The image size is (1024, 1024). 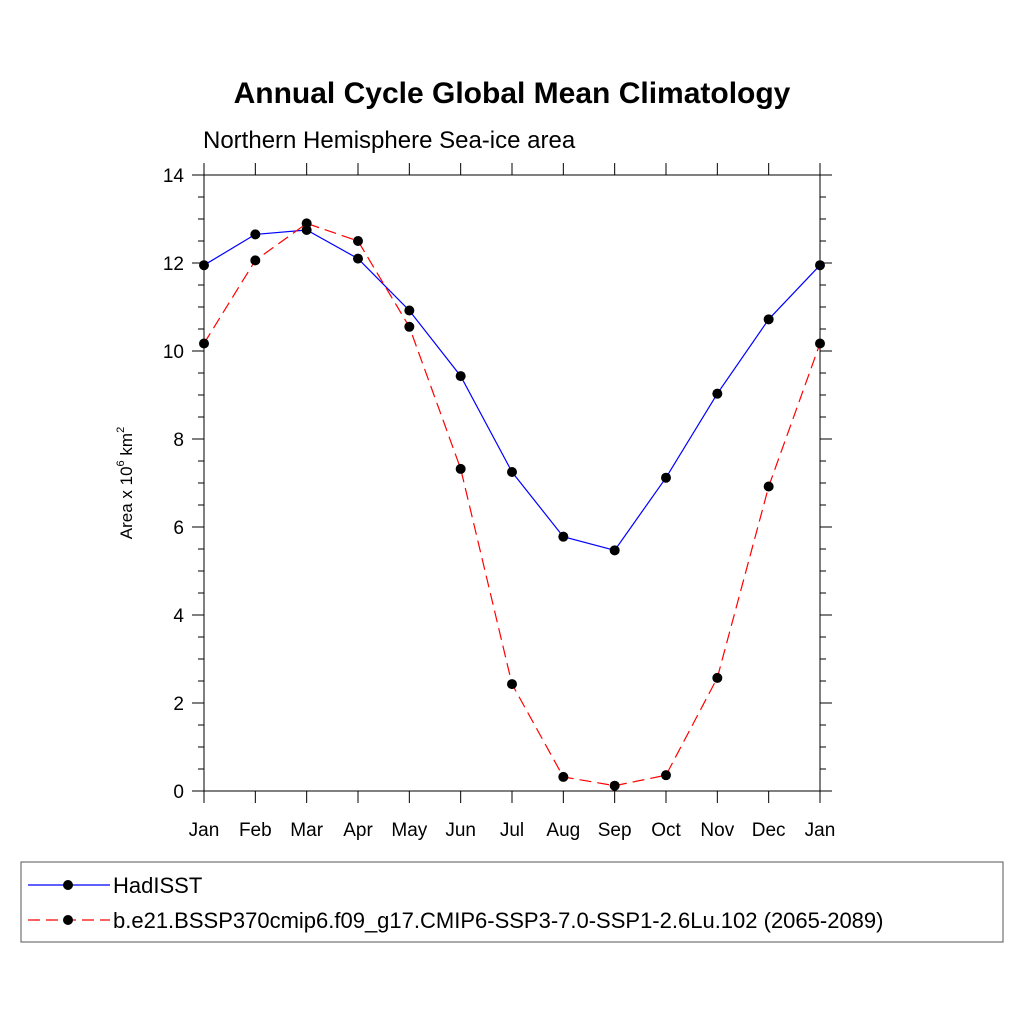 What do you see at coordinates (178, 704) in the screenshot?
I see `y-tick-label: 2` at bounding box center [178, 704].